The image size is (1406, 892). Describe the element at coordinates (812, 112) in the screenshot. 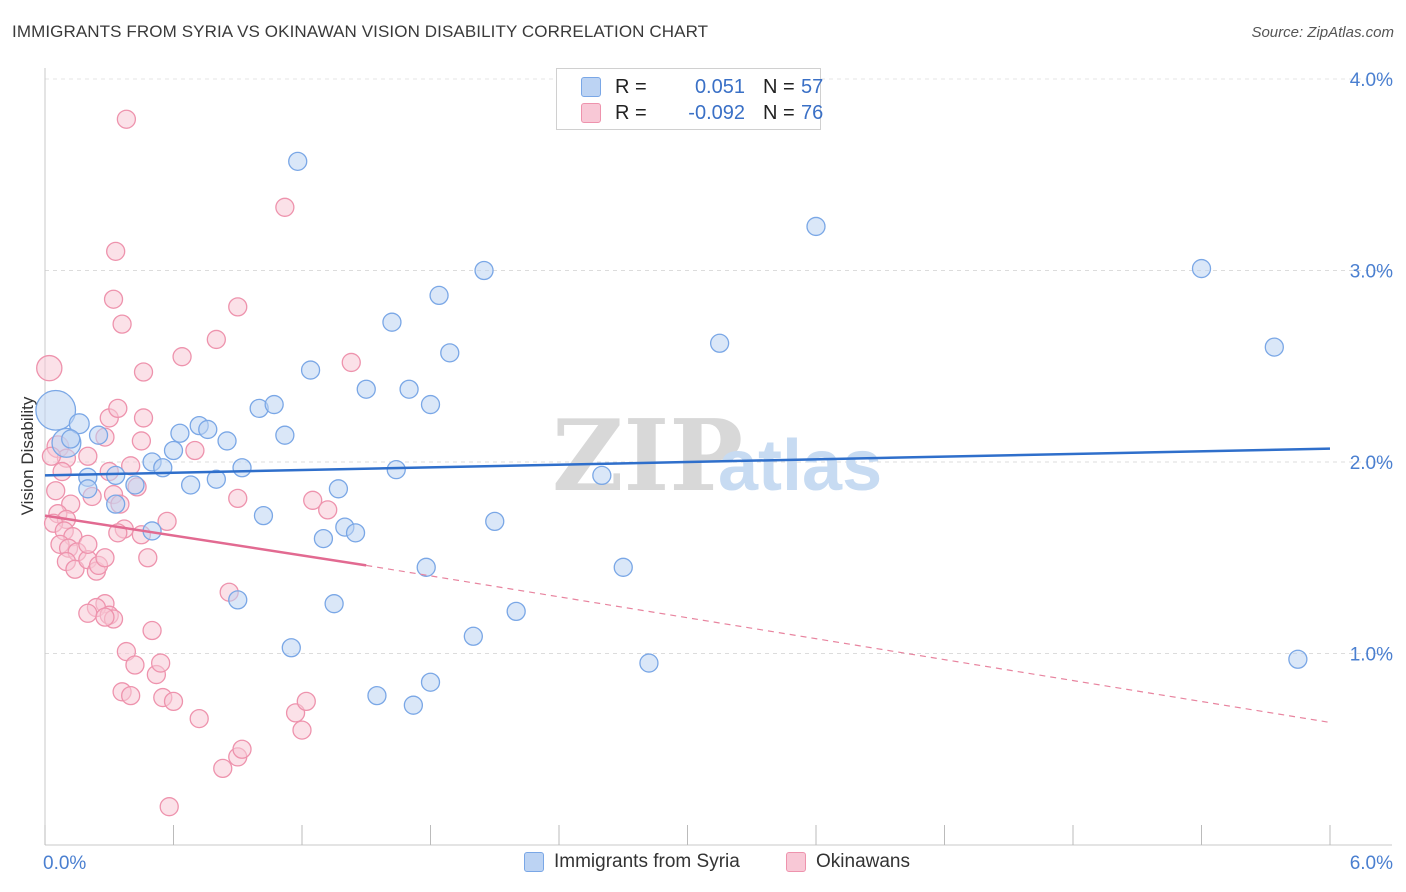

I see `legend-n-value-okinawans: 76` at that location.